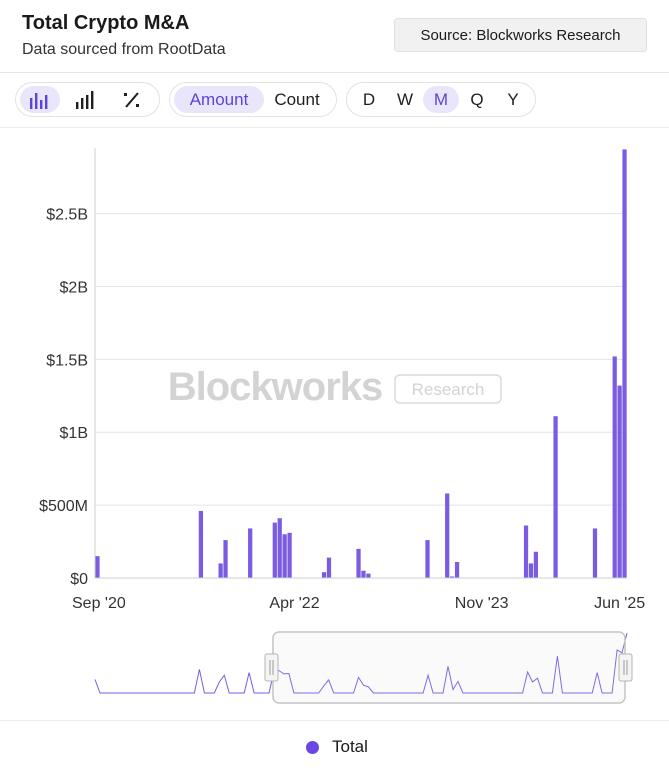  Describe the element at coordinates (625, 667) in the screenshot. I see `navigator-right-handle` at that location.